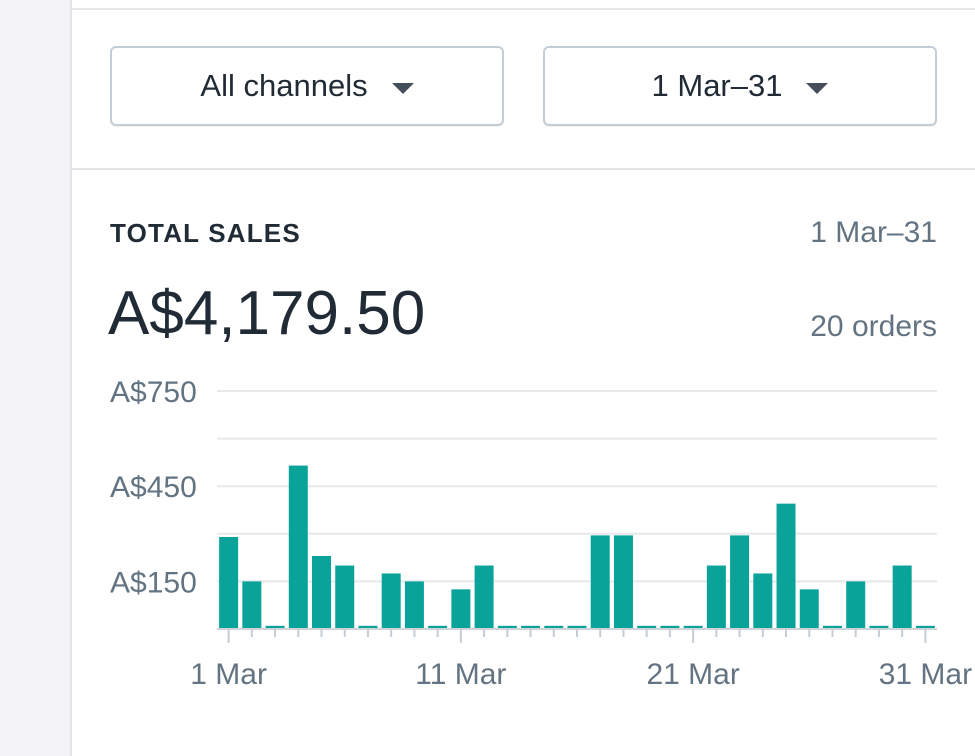  I want to click on total-sales-value: A$4,179.50, so click(267, 313).